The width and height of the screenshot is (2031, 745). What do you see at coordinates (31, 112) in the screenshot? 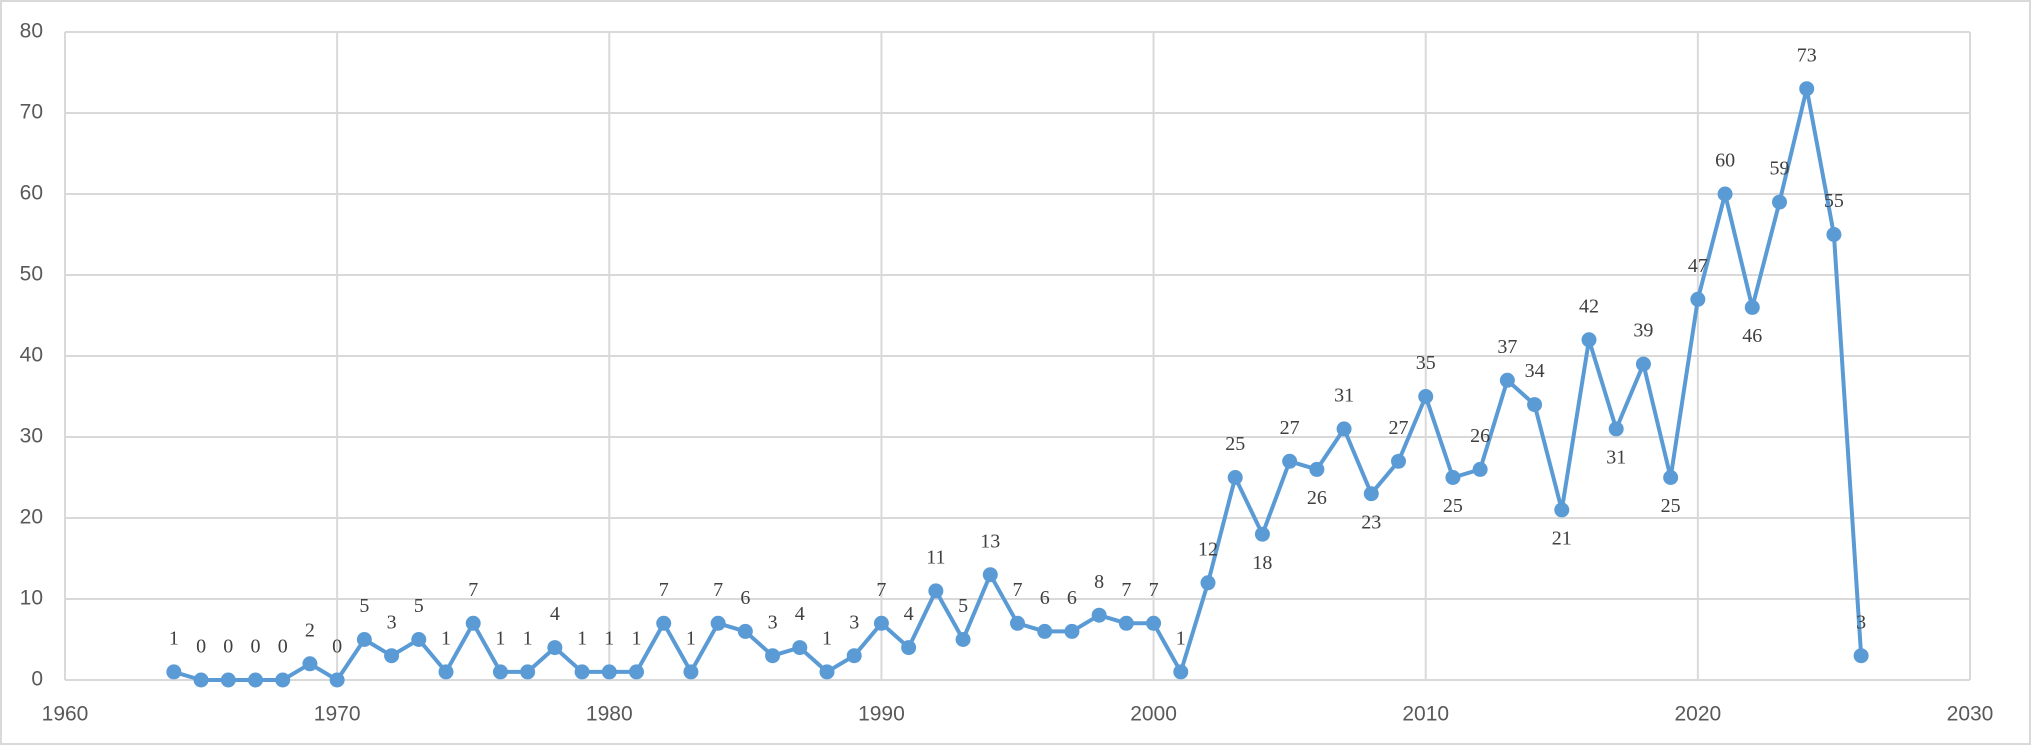
I see `y-tick-label: 70` at bounding box center [31, 112].